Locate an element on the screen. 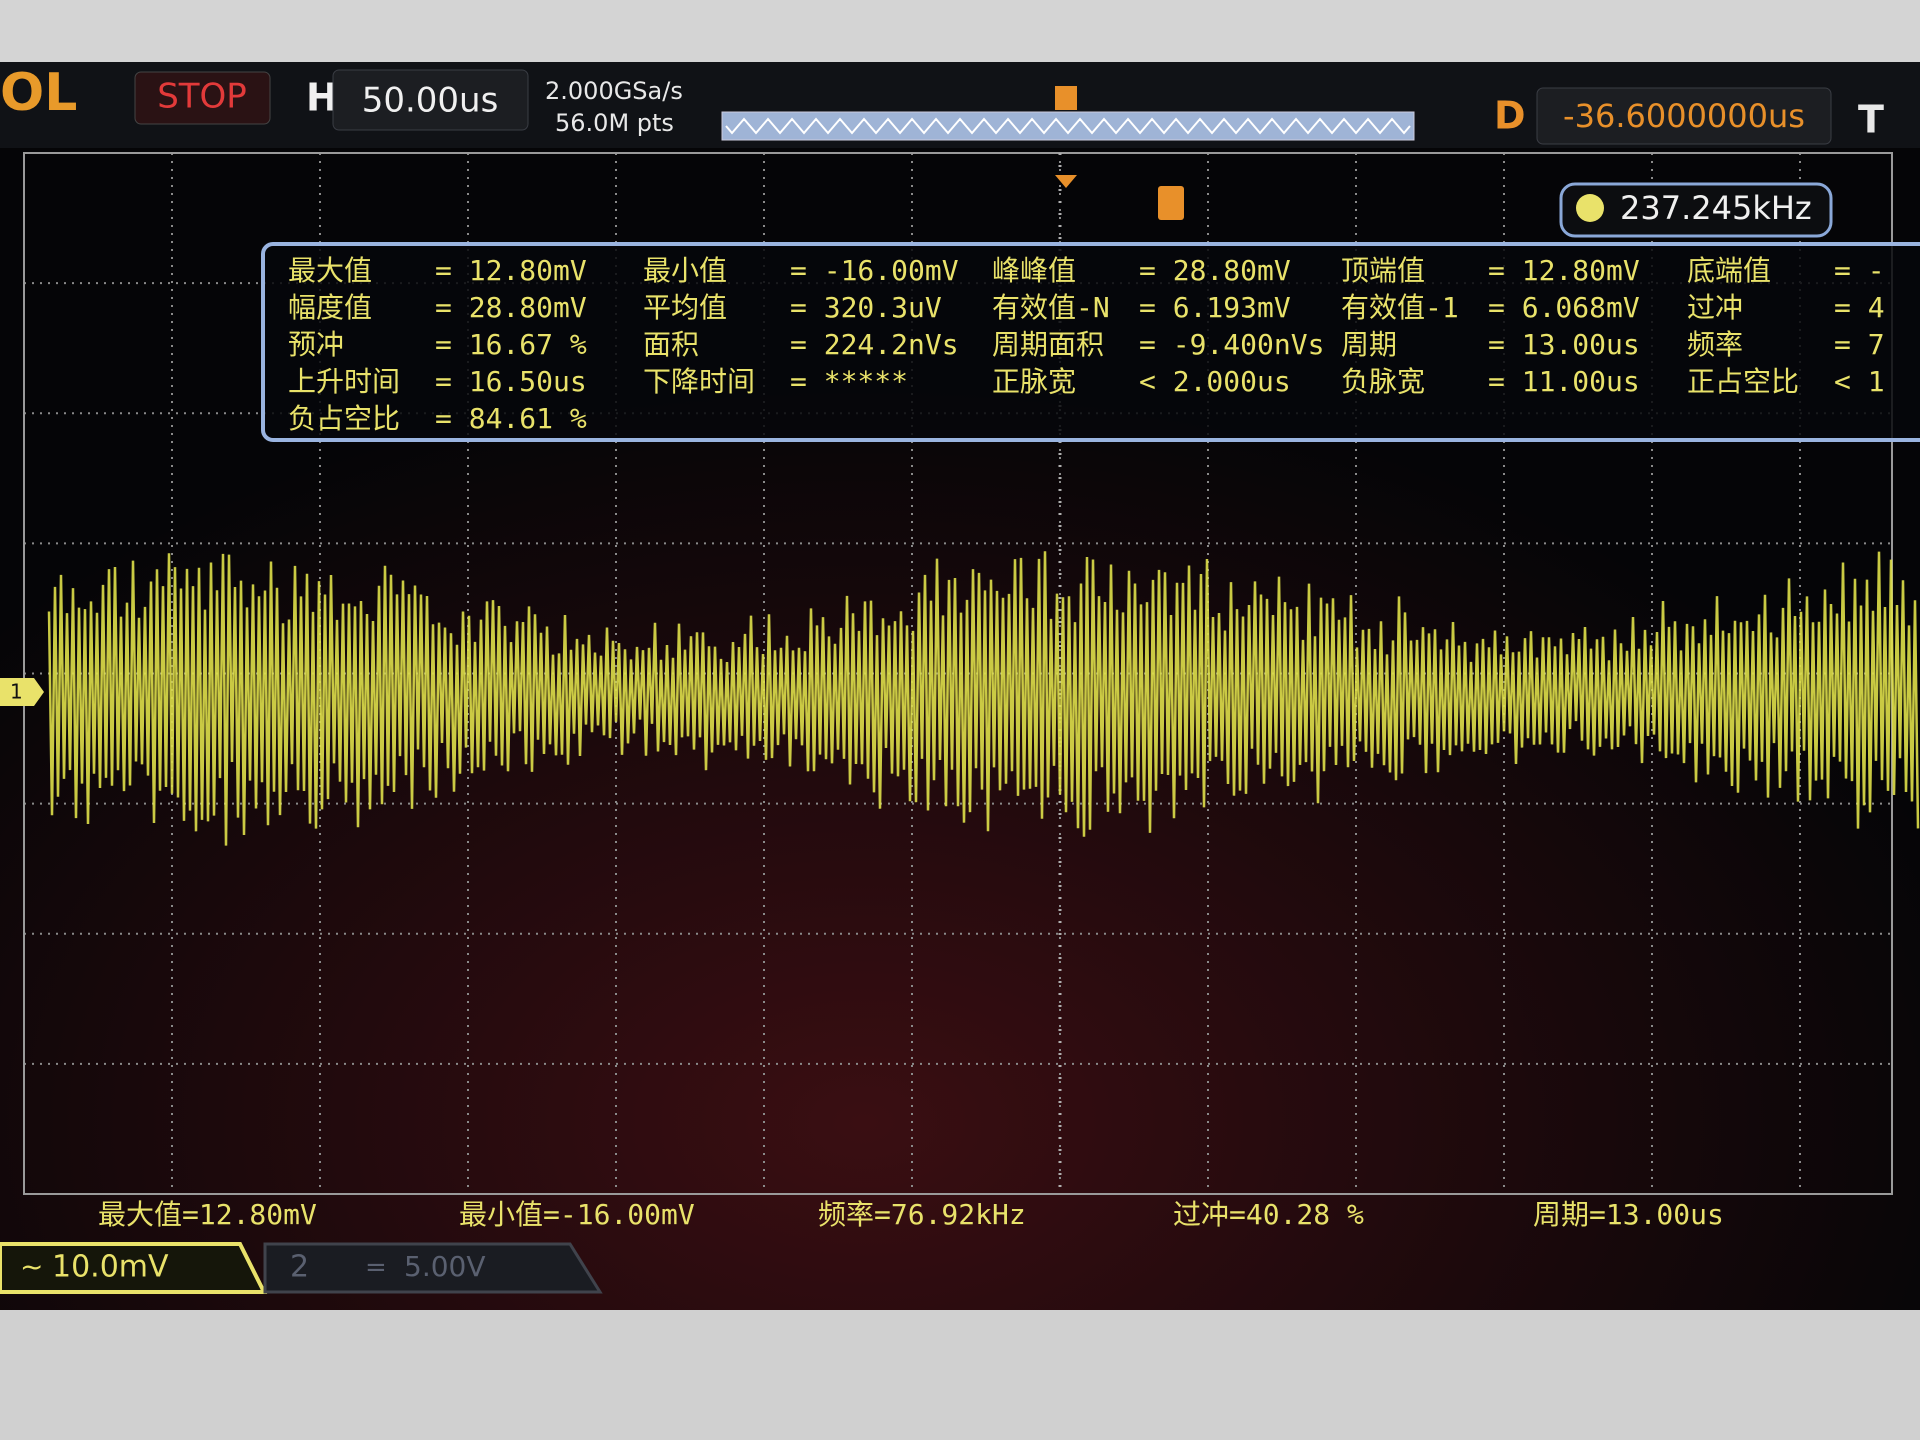 This screenshot has height=1440, width=1920. channel-1-offset-marker is located at coordinates (22, 692).